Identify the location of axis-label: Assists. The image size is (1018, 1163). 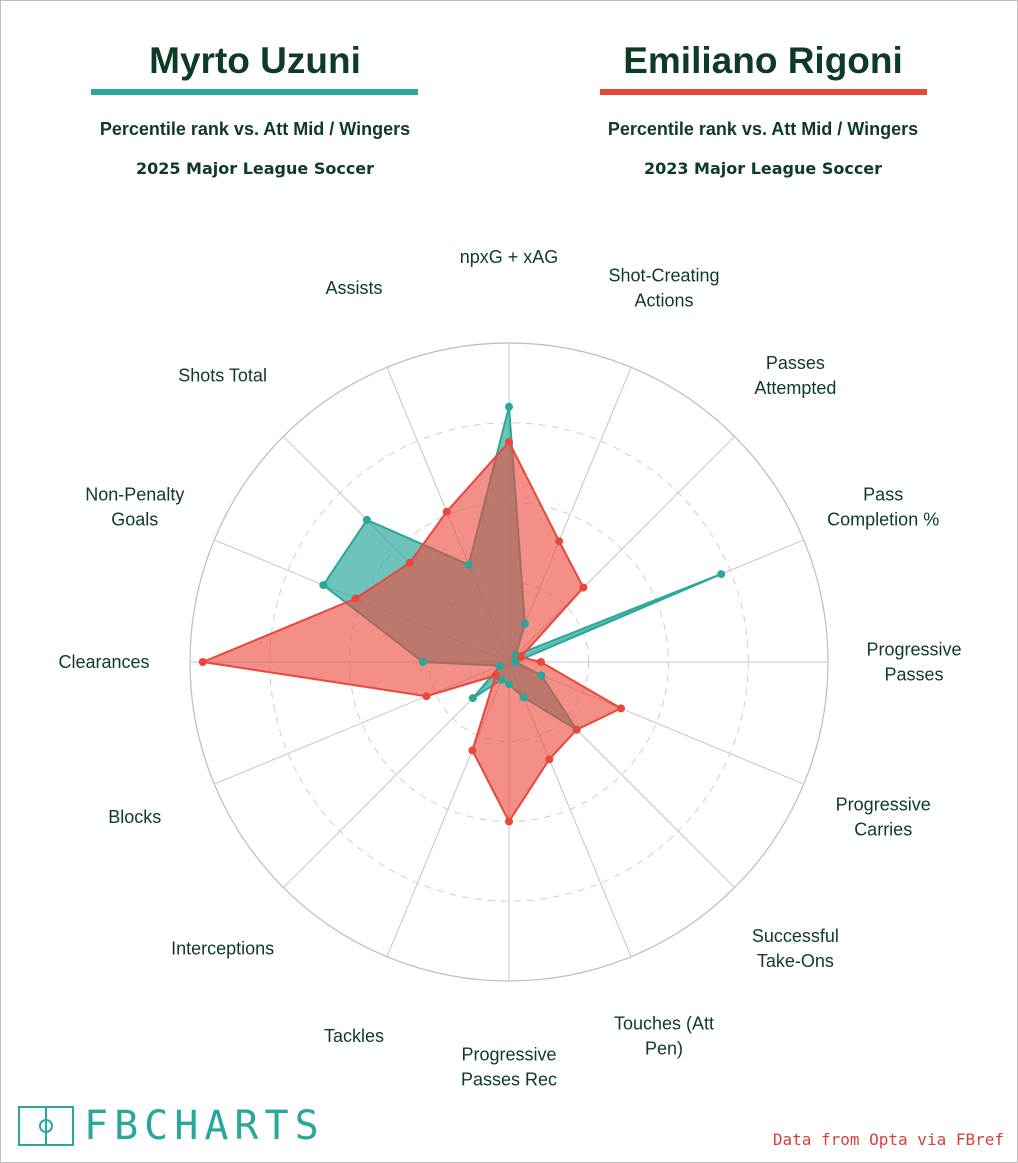
(353, 288).